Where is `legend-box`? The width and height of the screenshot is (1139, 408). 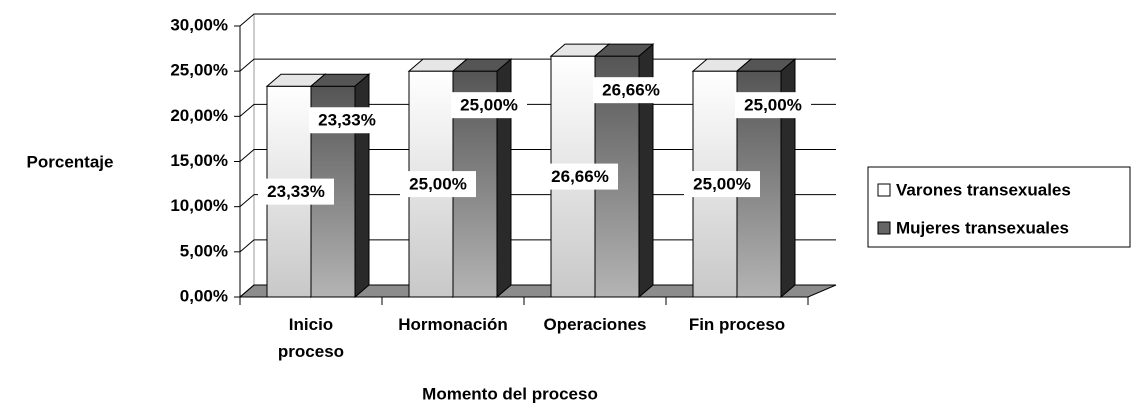 legend-box is located at coordinates (999, 207).